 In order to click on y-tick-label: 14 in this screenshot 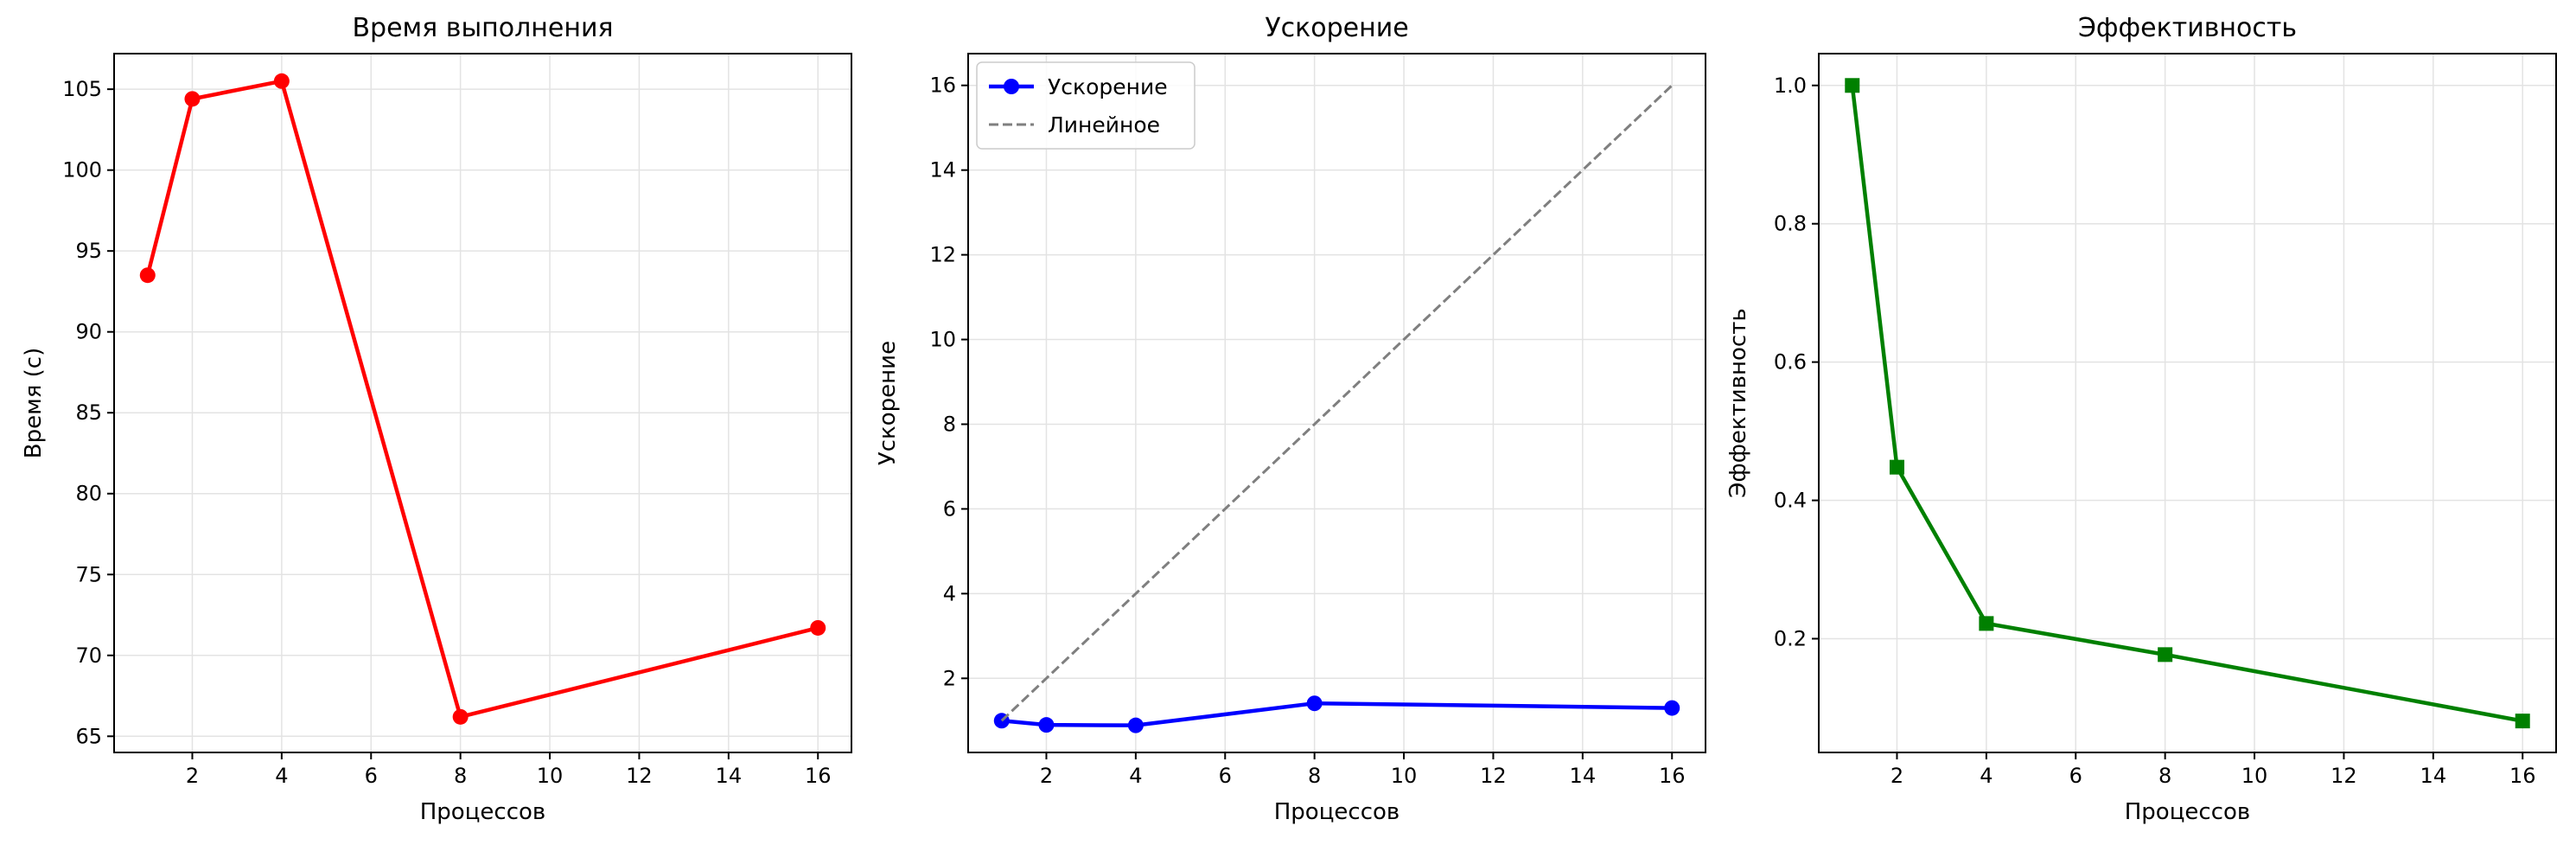, I will do `click(942, 170)`.